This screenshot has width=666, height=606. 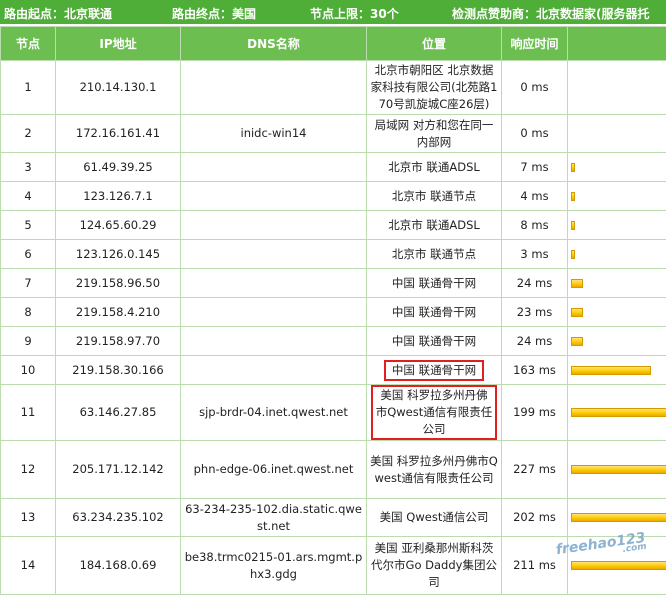 I want to click on time-cell: 4 ms, so click(x=534, y=196).